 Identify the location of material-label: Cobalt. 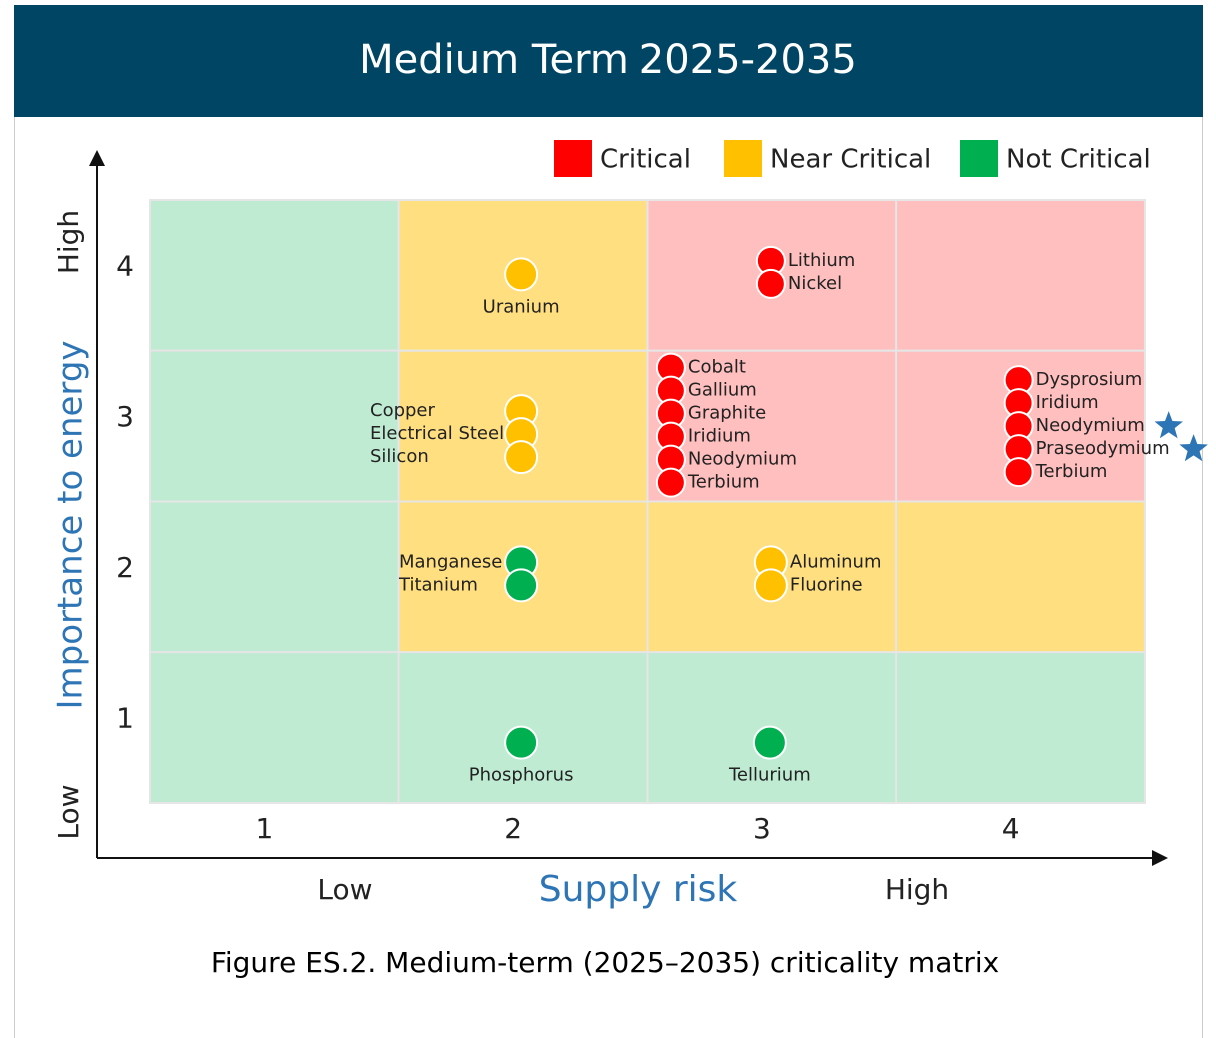
(717, 367).